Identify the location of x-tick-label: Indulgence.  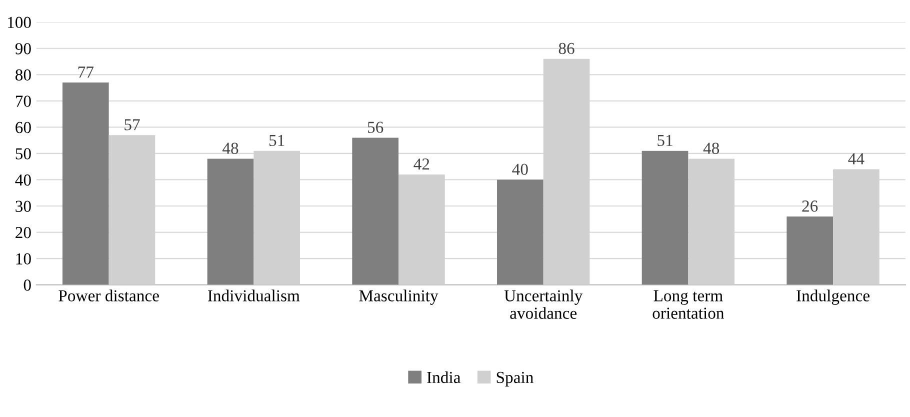
(833, 297).